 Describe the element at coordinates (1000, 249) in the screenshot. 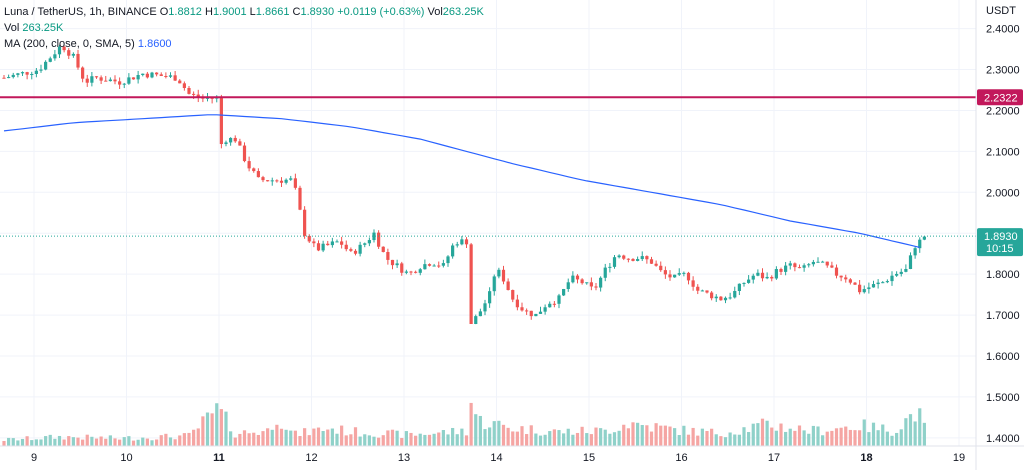

I see `countdown-label: 10:15` at that location.